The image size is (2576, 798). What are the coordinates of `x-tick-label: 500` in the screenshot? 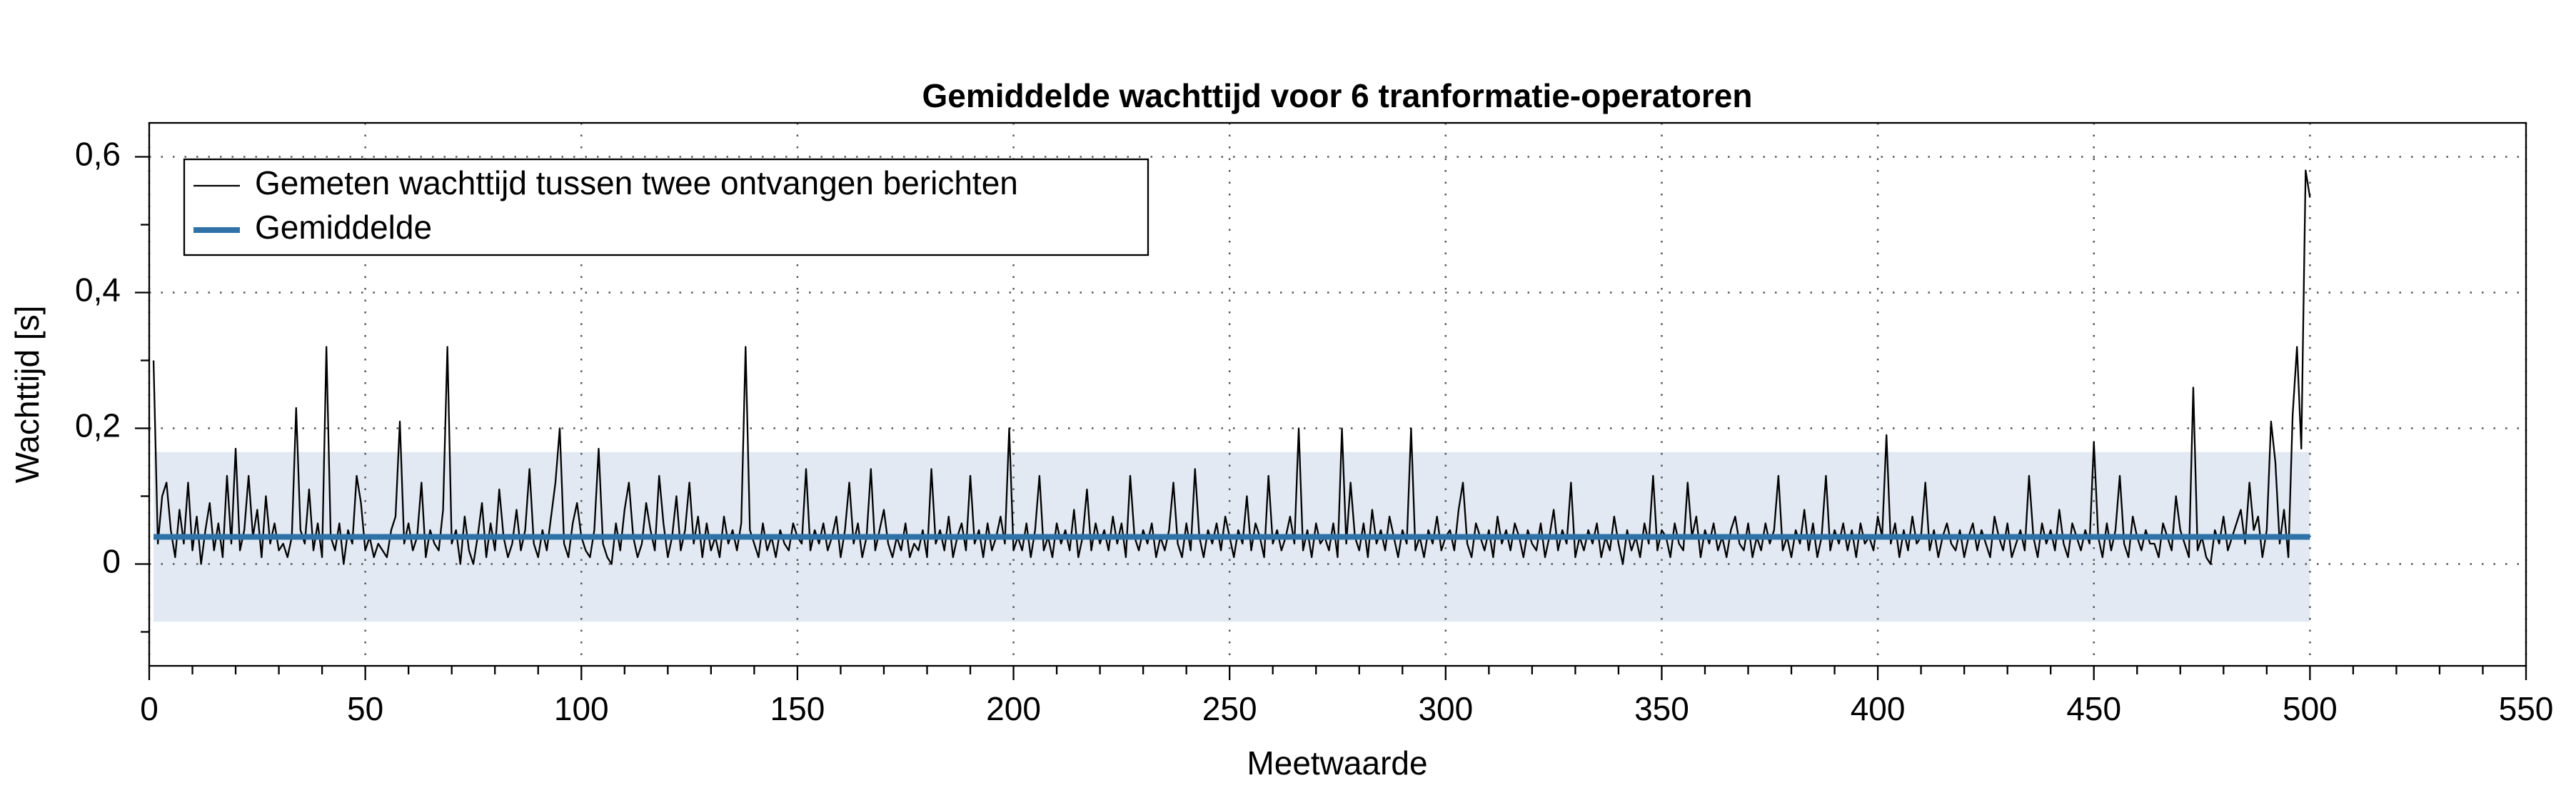 It's located at (2310, 708).